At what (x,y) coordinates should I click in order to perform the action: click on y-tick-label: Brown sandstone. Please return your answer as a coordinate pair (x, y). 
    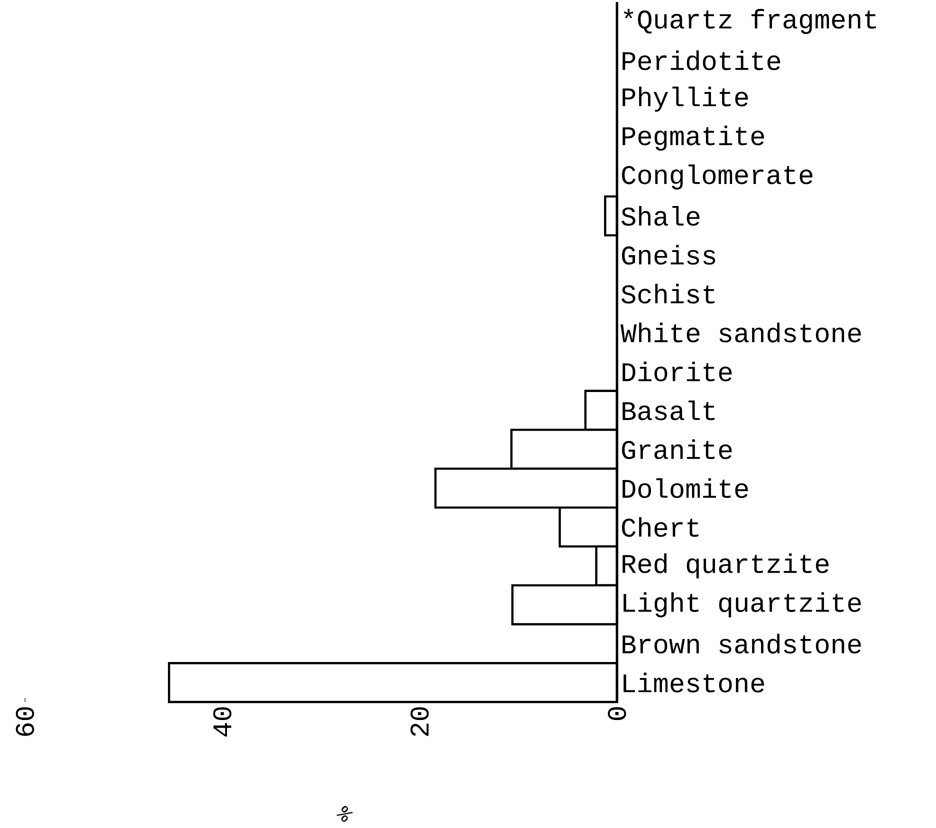
    Looking at the image, I should click on (741, 644).